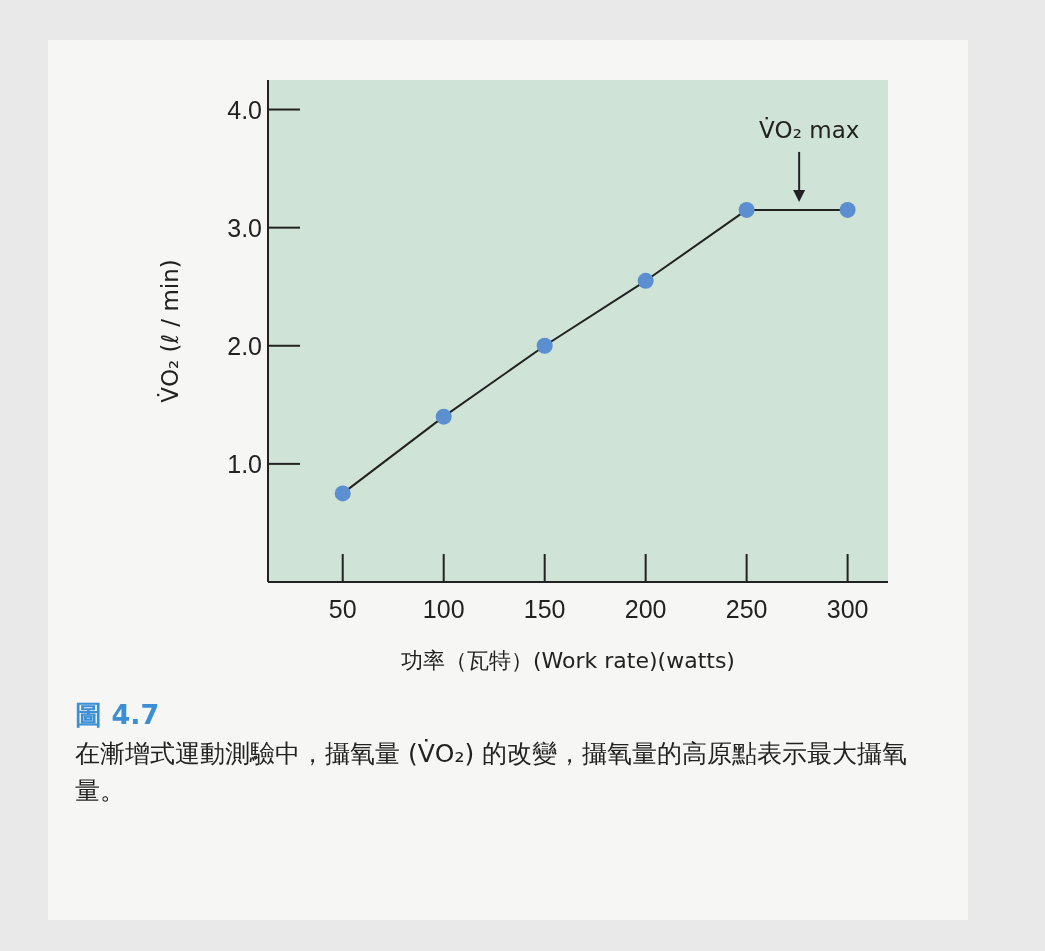 Image resolution: width=1045 pixels, height=951 pixels. Describe the element at coordinates (264, 227) in the screenshot. I see `y-axis-tick: 3.0` at that location.